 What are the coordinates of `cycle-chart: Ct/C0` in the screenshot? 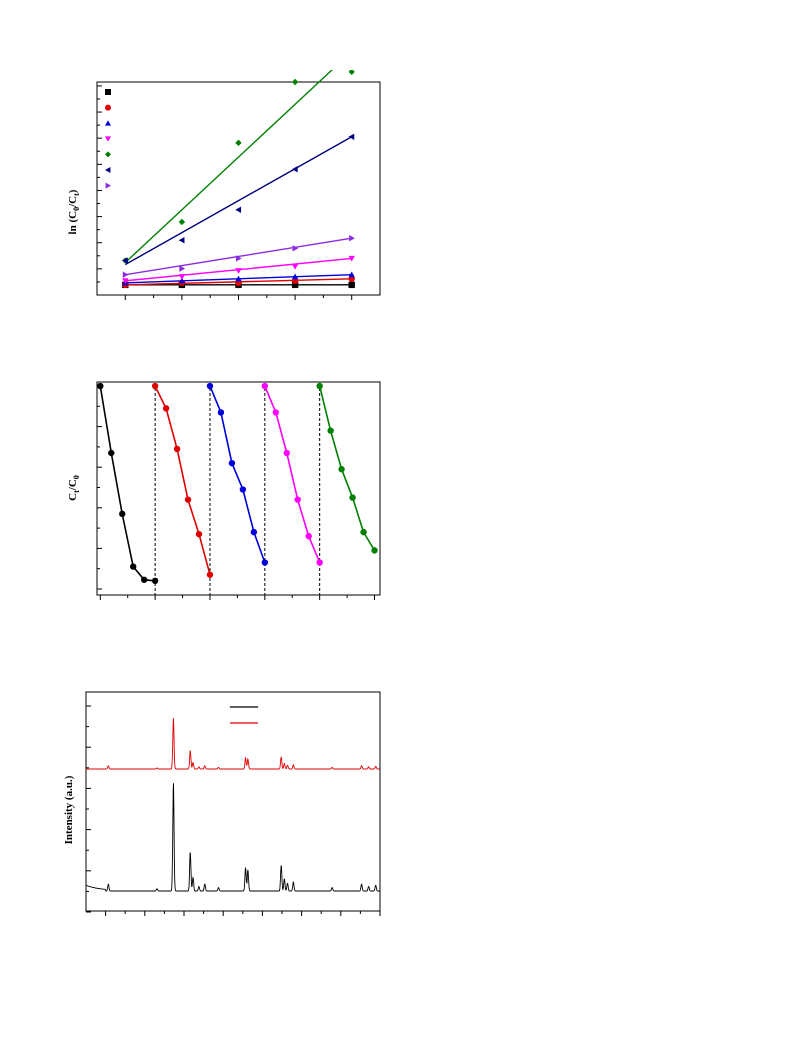 It's located at (224, 490).